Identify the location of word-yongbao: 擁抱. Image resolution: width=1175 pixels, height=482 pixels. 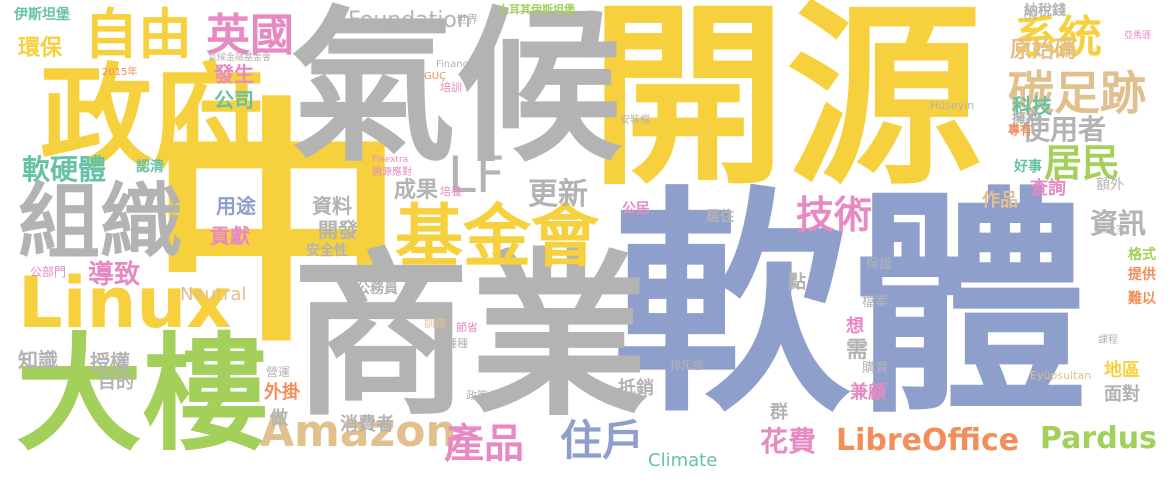
(1026, 119).